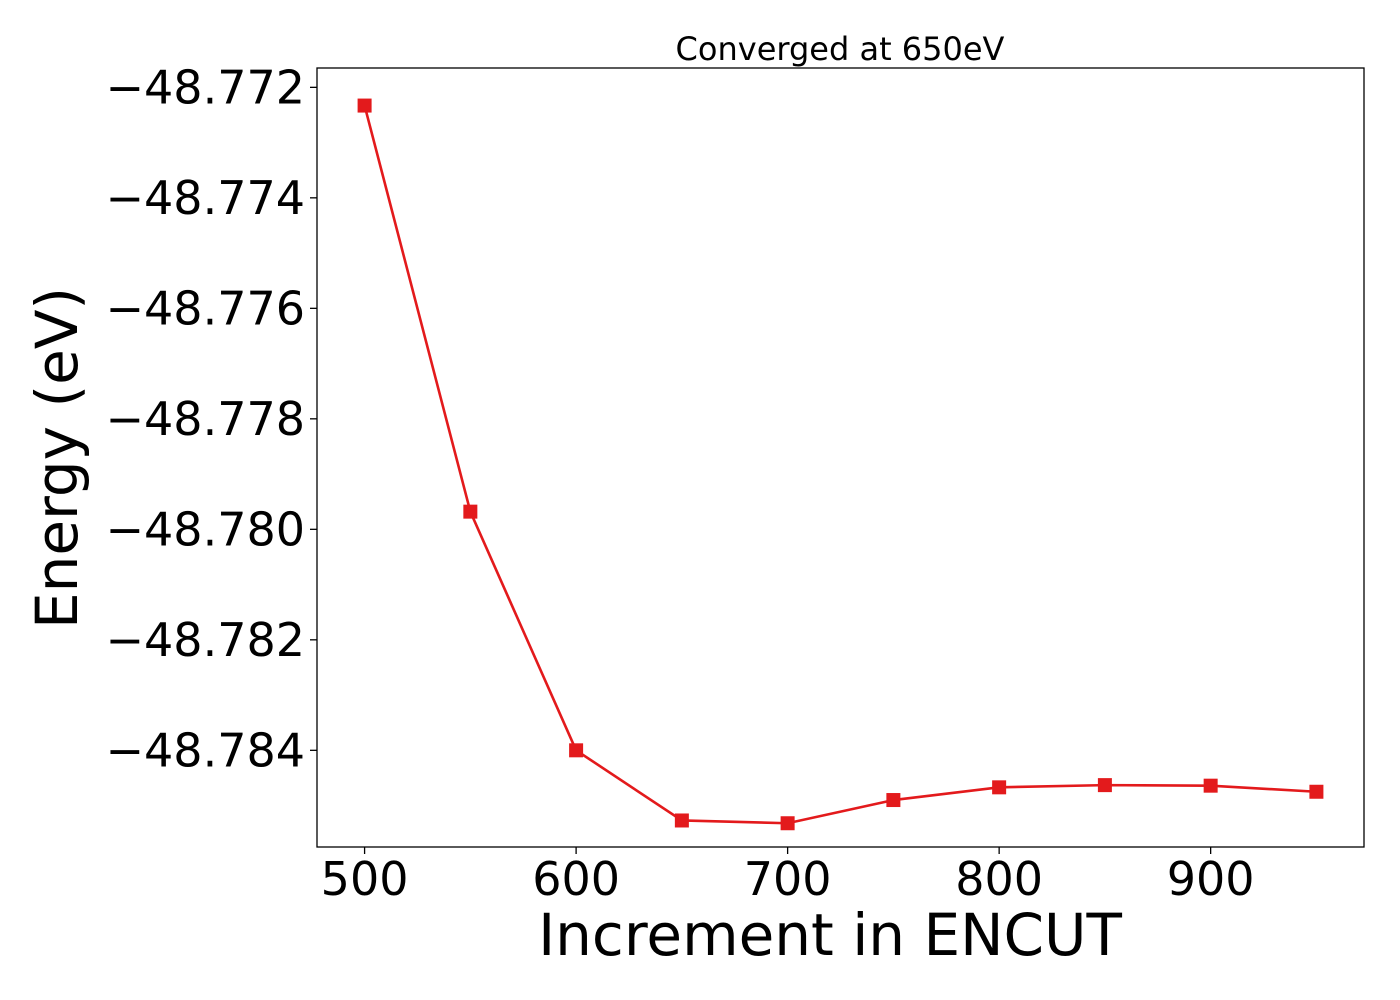  I want to click on x-tick-label: 900, so click(1211, 879).